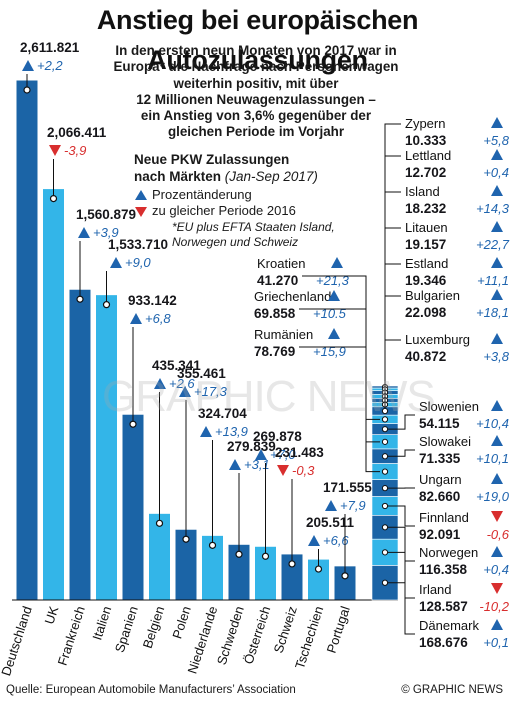 The width and height of the screenshot is (515, 704). What do you see at coordinates (253, 227) in the screenshot?
I see `legend-note-line: *EU plus EFTA Staaten Island,` at bounding box center [253, 227].